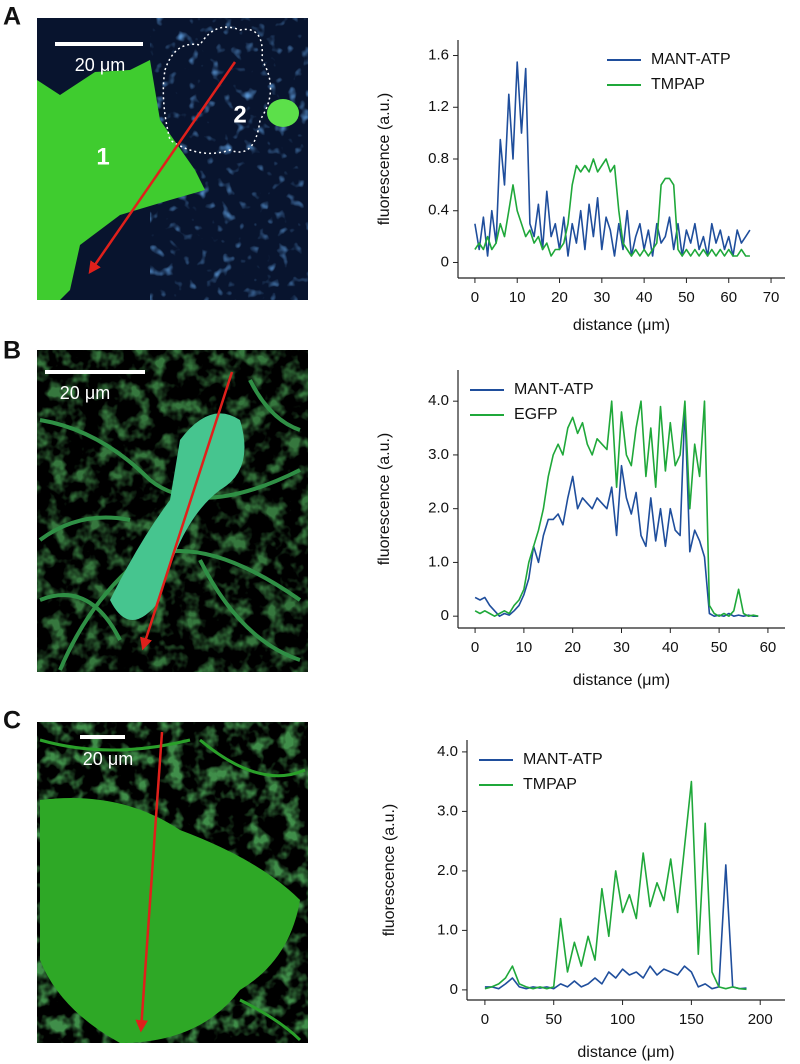 Image resolution: width=800 pixels, height=1064 pixels. What do you see at coordinates (691, 1019) in the screenshot?
I see `x-tick-label: 150` at bounding box center [691, 1019].